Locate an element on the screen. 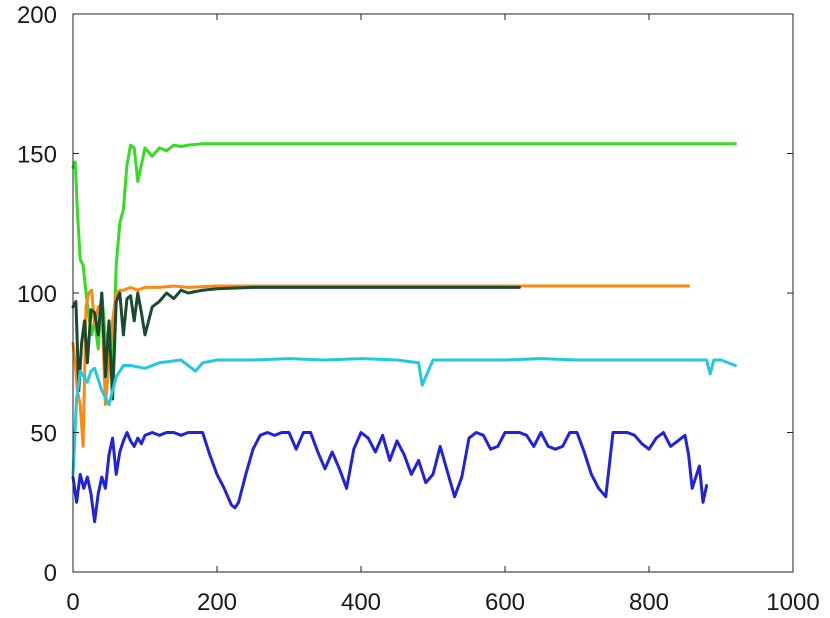 The width and height of the screenshot is (830, 618). x-tick-label: 400 is located at coordinates (361, 602).